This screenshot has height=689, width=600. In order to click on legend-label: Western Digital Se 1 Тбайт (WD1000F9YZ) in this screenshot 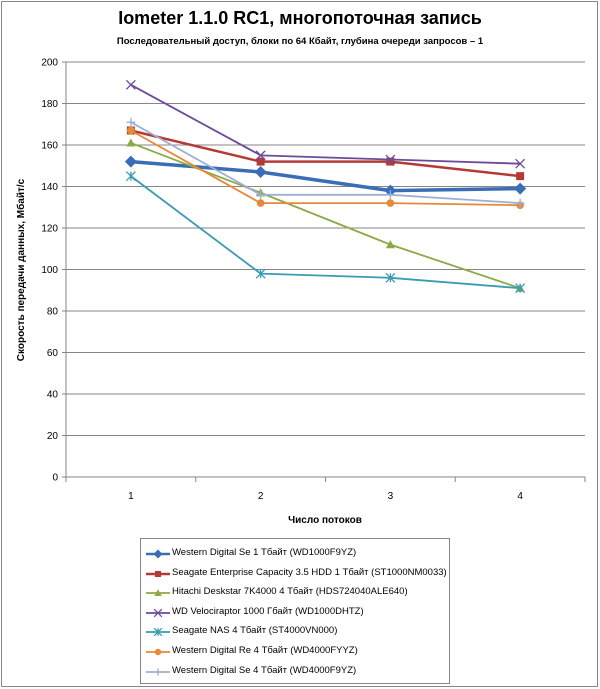, I will do `click(264, 552)`.